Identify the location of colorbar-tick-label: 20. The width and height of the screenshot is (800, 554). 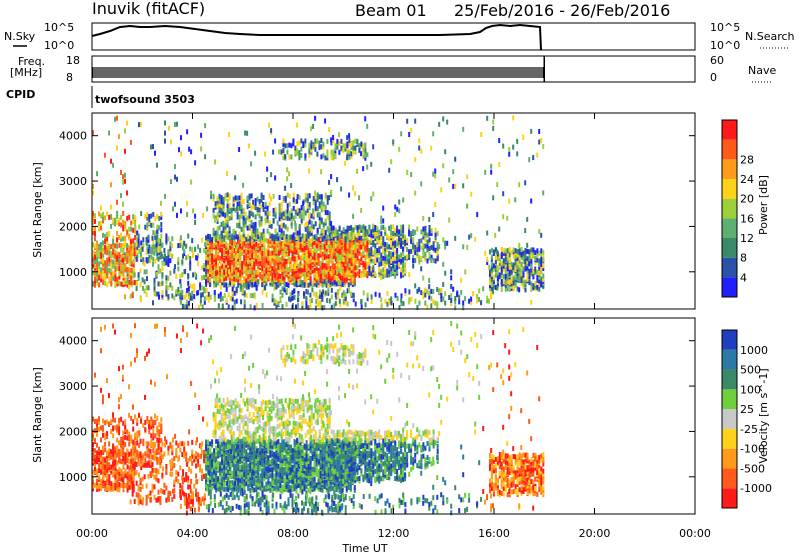
(747, 199).